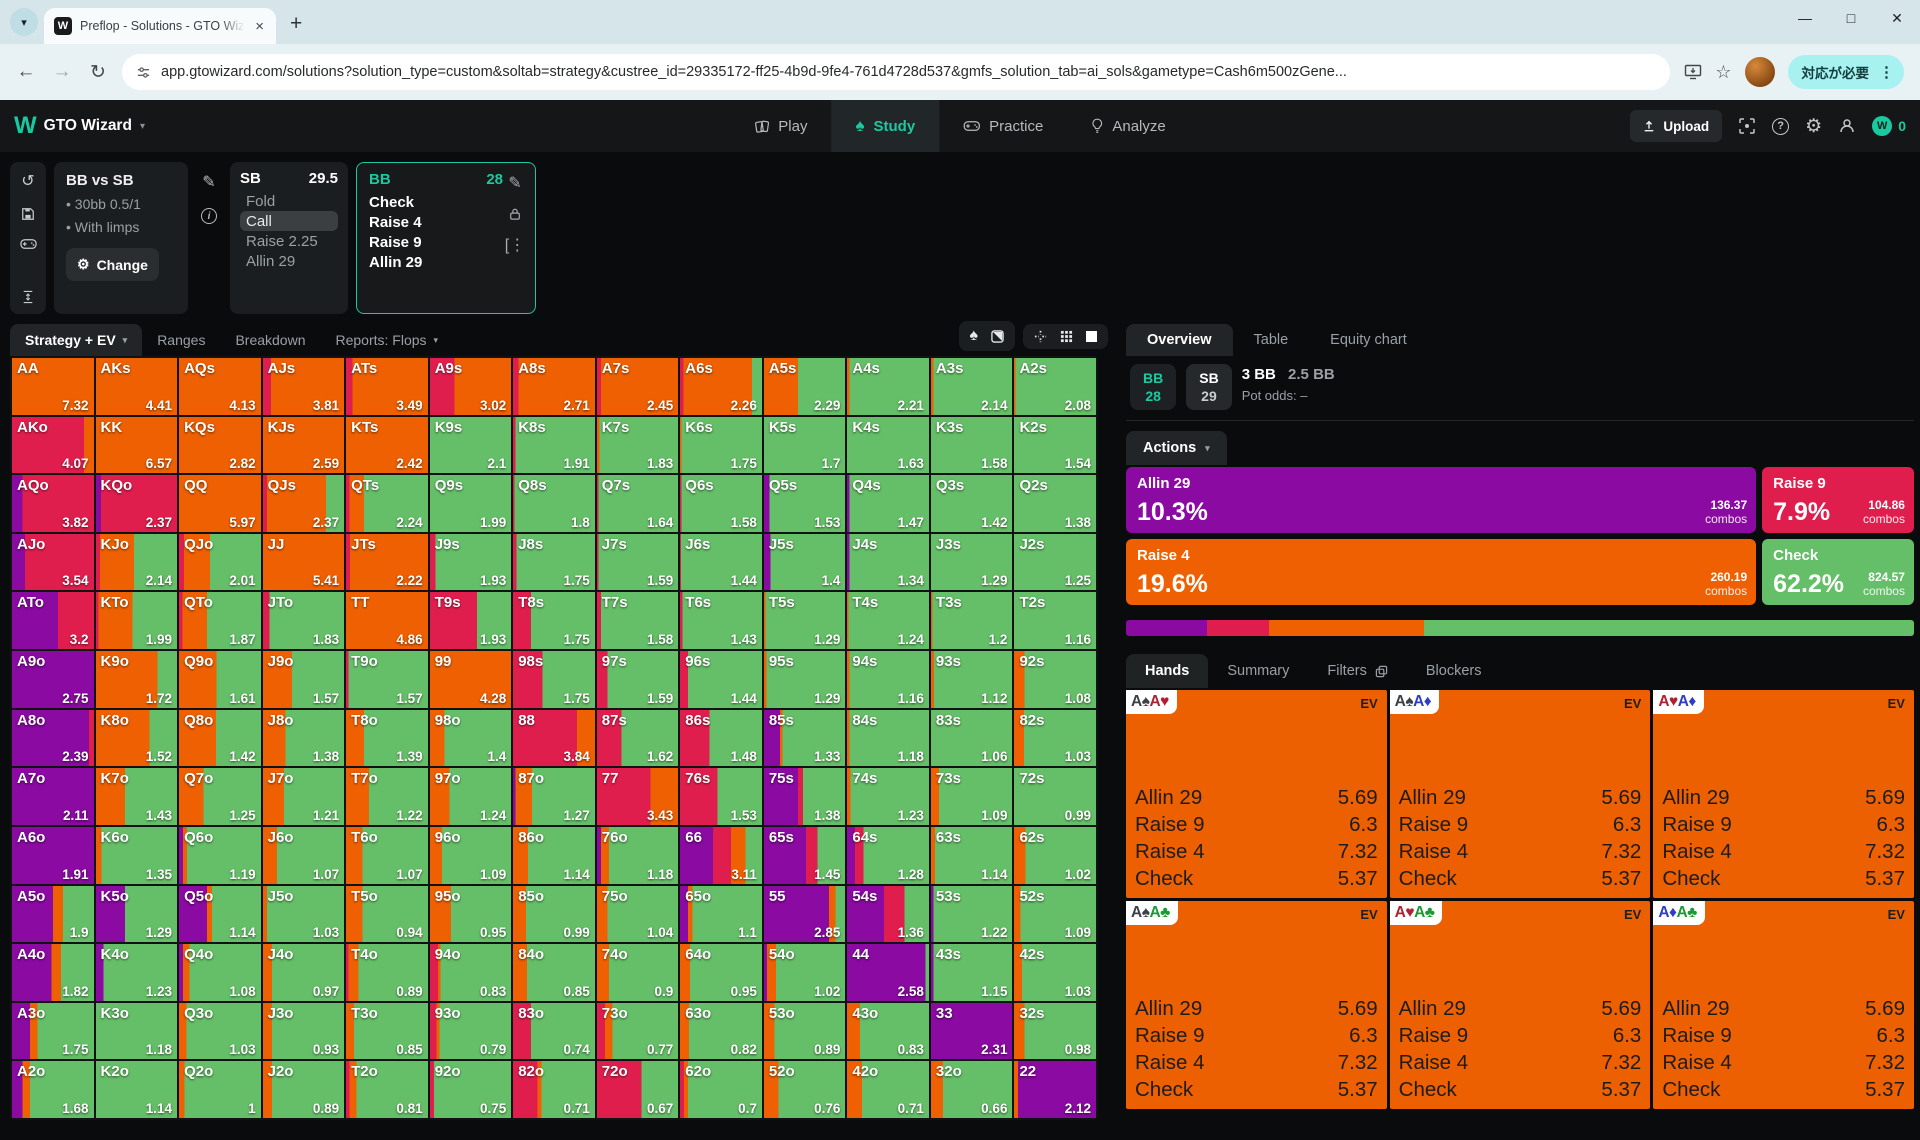  What do you see at coordinates (971, 914) in the screenshot?
I see `matrix-cell-53s: 53s 1.22` at bounding box center [971, 914].